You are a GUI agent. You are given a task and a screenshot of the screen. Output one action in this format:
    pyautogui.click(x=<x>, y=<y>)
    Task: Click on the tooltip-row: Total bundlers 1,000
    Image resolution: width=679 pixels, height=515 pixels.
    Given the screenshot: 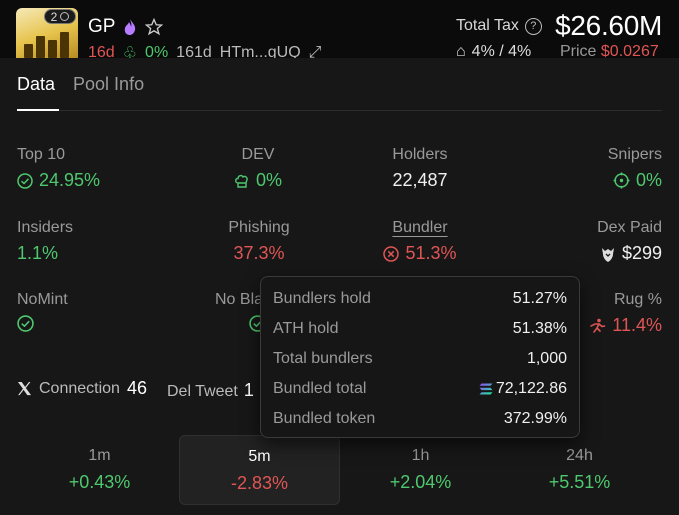 What is the action you would take?
    pyautogui.click(x=420, y=359)
    